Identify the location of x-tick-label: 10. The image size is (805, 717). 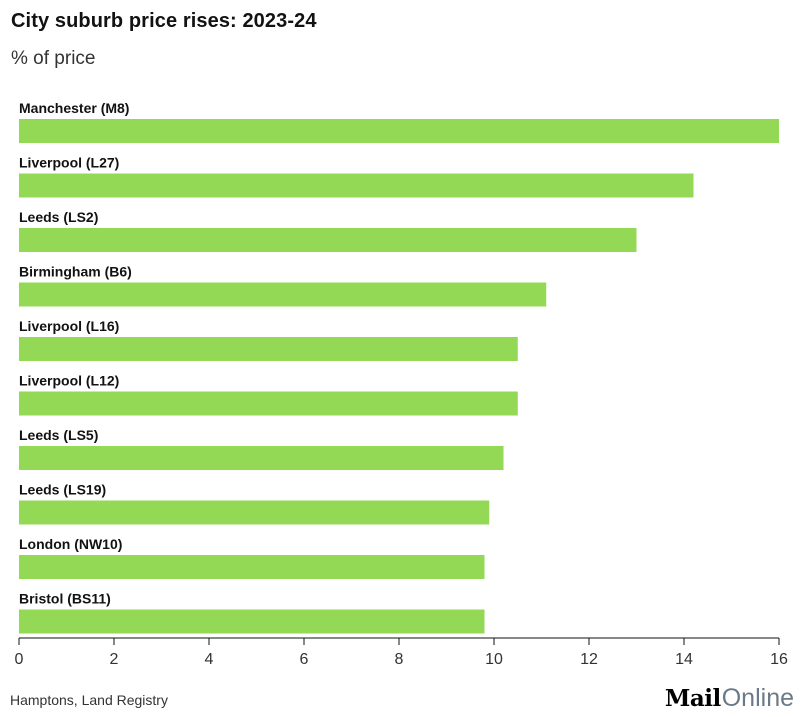
(494, 659).